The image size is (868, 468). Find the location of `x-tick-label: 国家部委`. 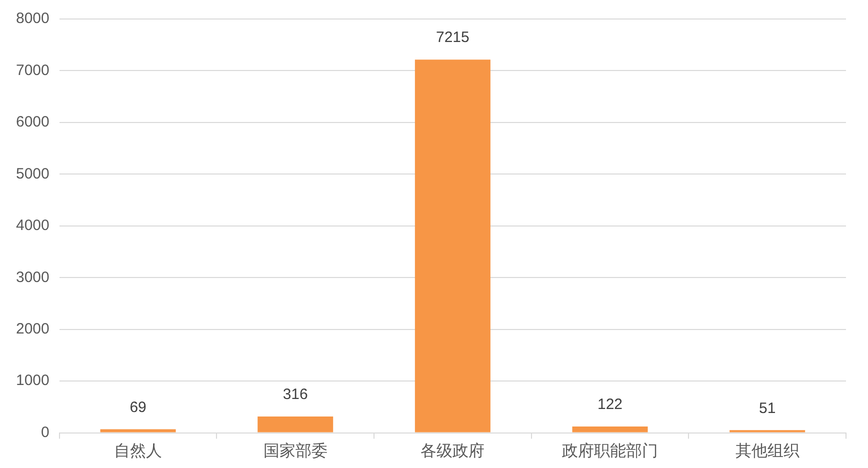

x-tick-label: 国家部委 is located at coordinates (295, 451).